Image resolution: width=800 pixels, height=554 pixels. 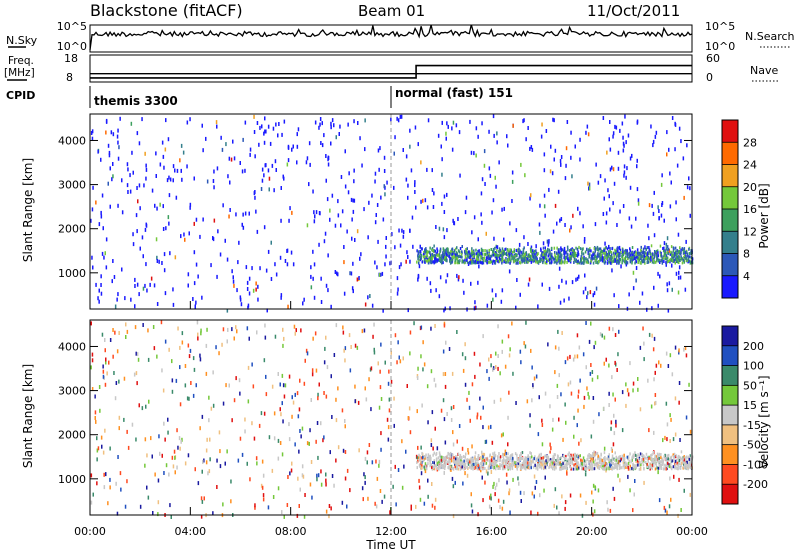 What do you see at coordinates (259, 97) in the screenshot?
I see `cpid-panel: CPID themis 3300 normal (fast) 151` at bounding box center [259, 97].